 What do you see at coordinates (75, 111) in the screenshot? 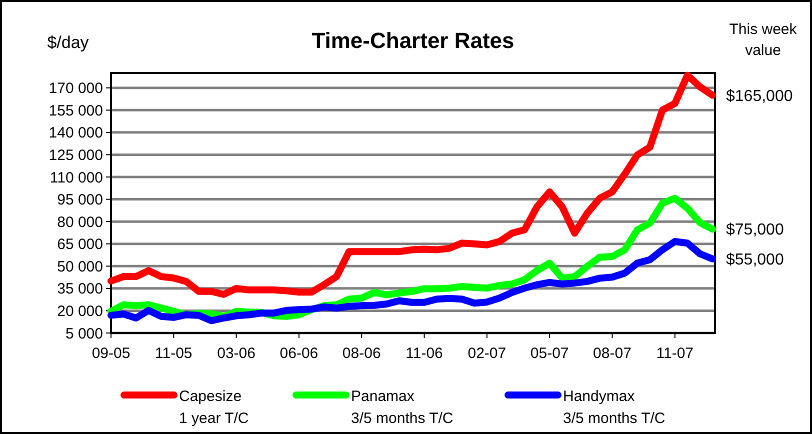
I see `y-tick-label: 155 000` at bounding box center [75, 111].